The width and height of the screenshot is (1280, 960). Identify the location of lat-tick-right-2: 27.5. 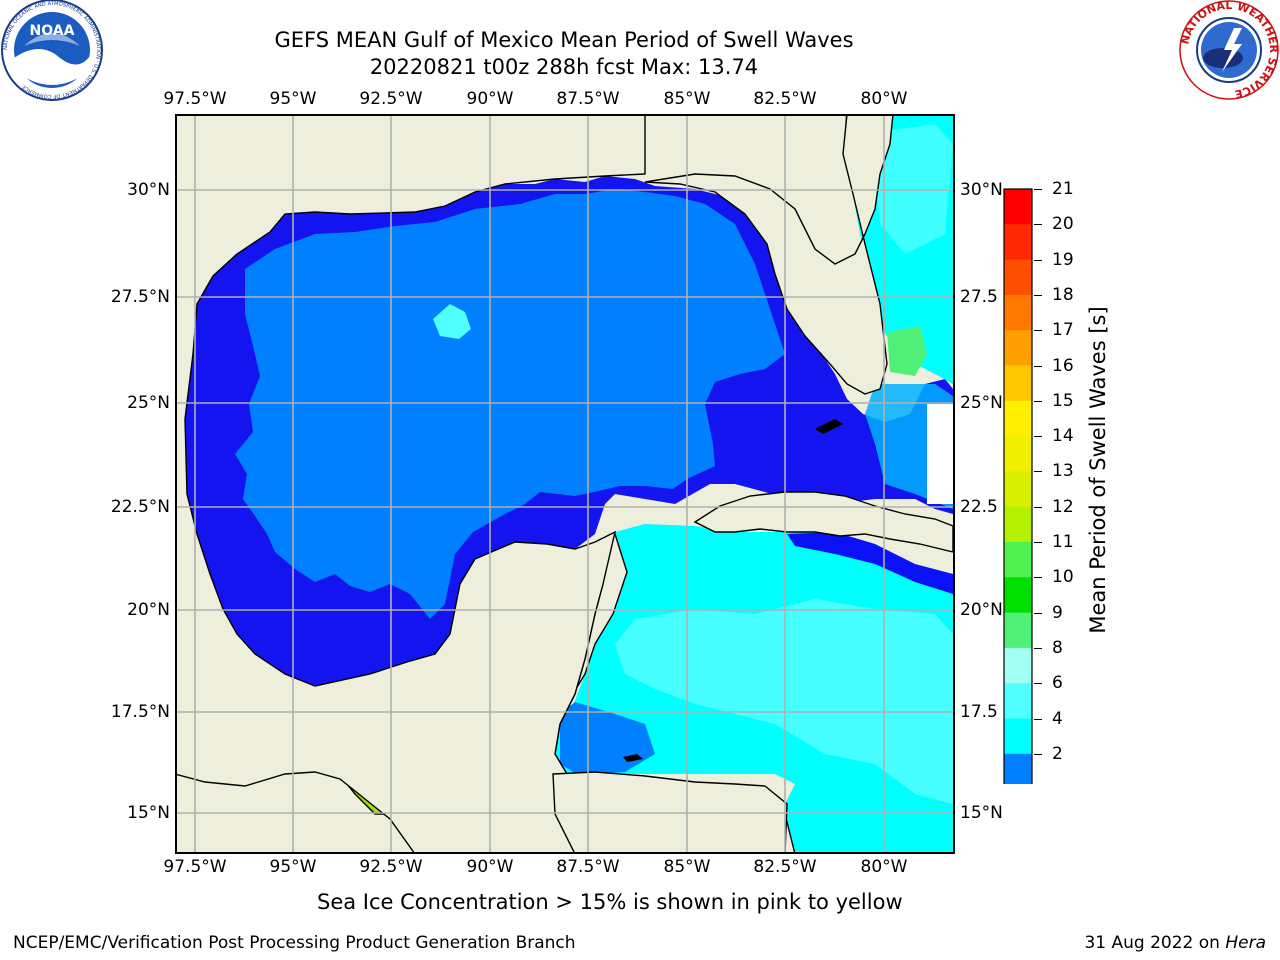
(979, 297).